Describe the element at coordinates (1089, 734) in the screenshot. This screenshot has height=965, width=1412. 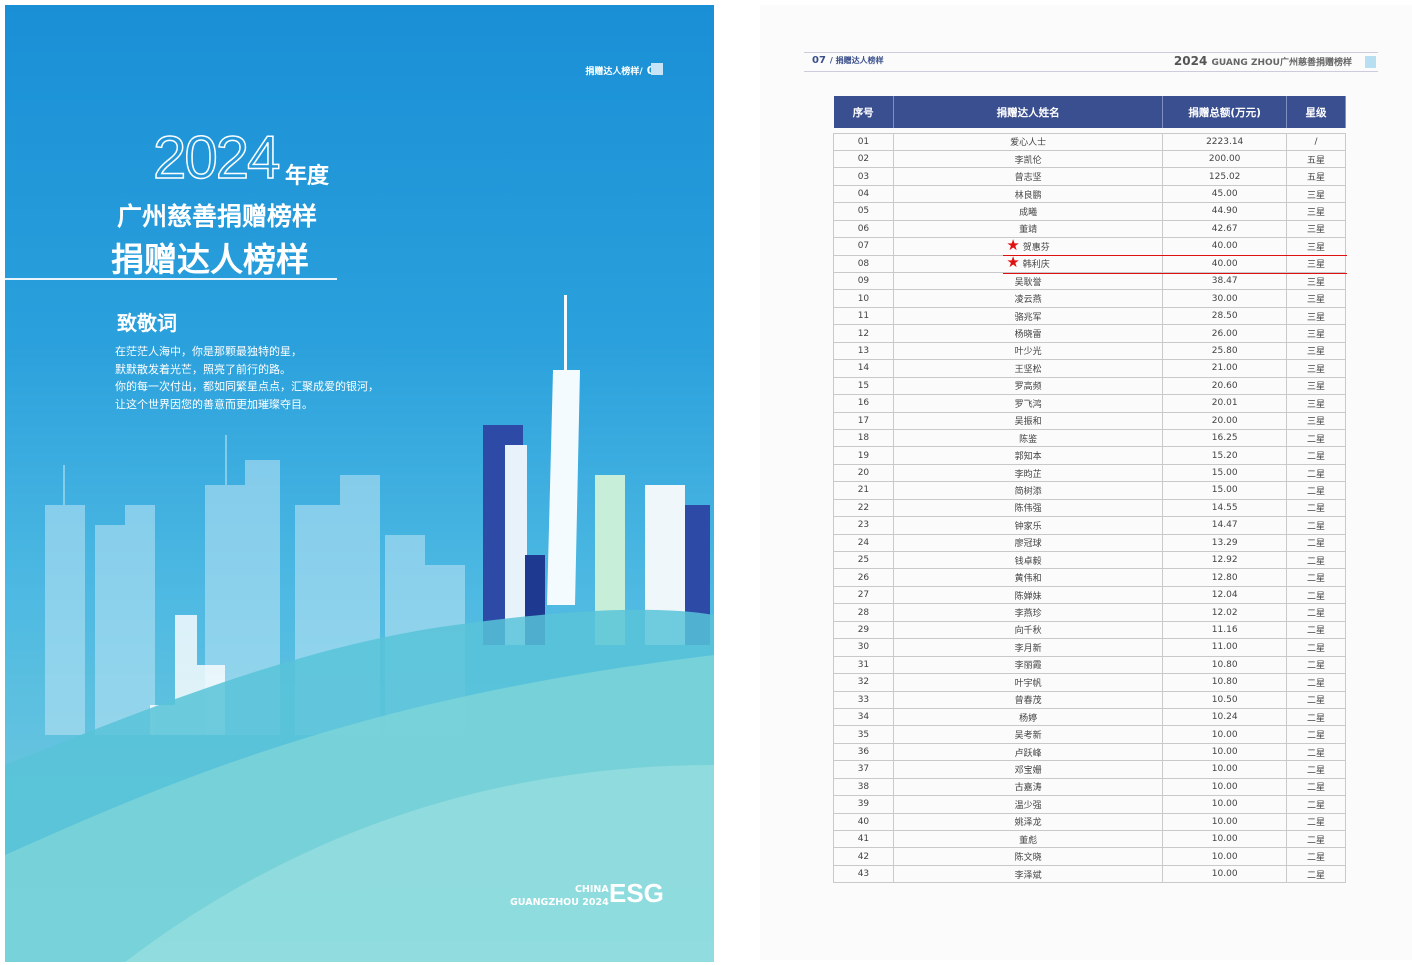
I see `table-row: 35 吴考新 10.00 二星` at that location.